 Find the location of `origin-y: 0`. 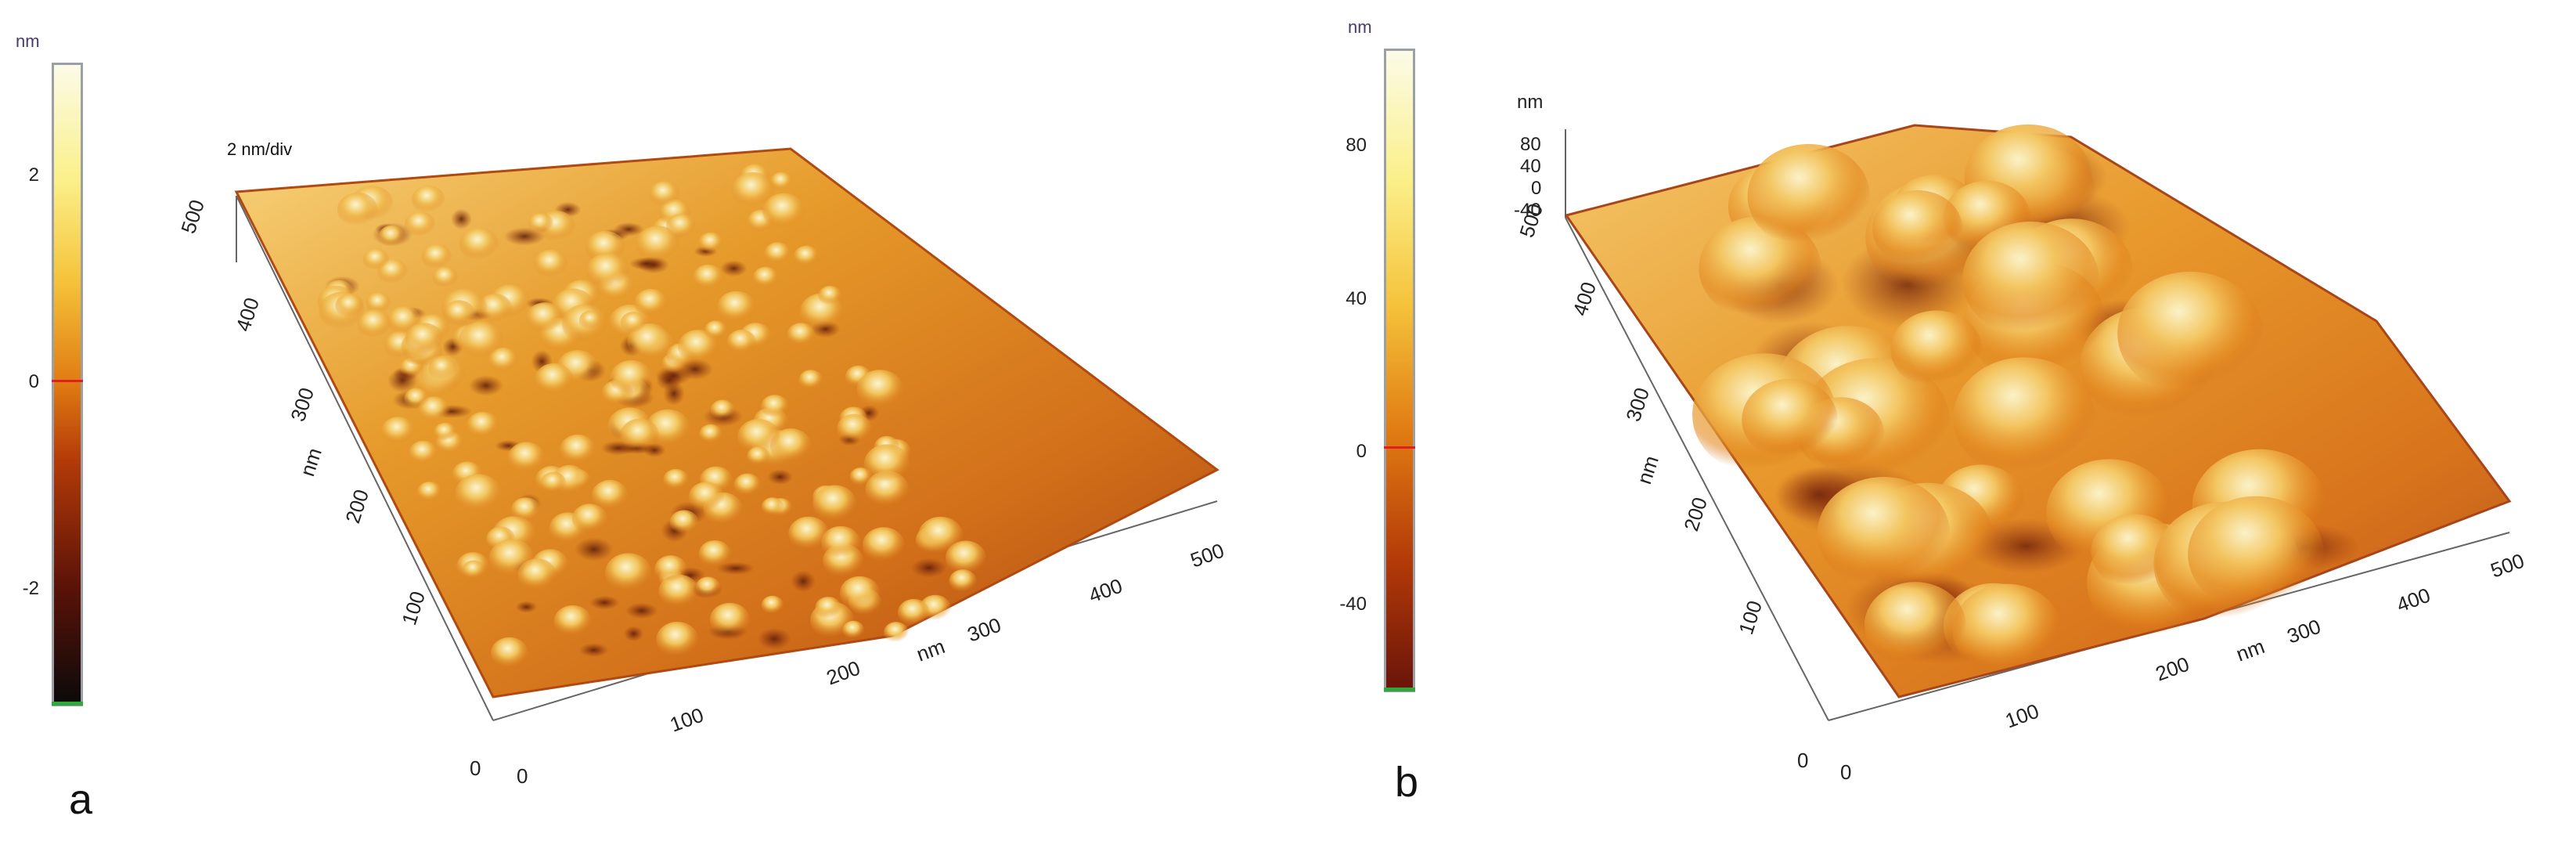

origin-y: 0 is located at coordinates (1802, 760).